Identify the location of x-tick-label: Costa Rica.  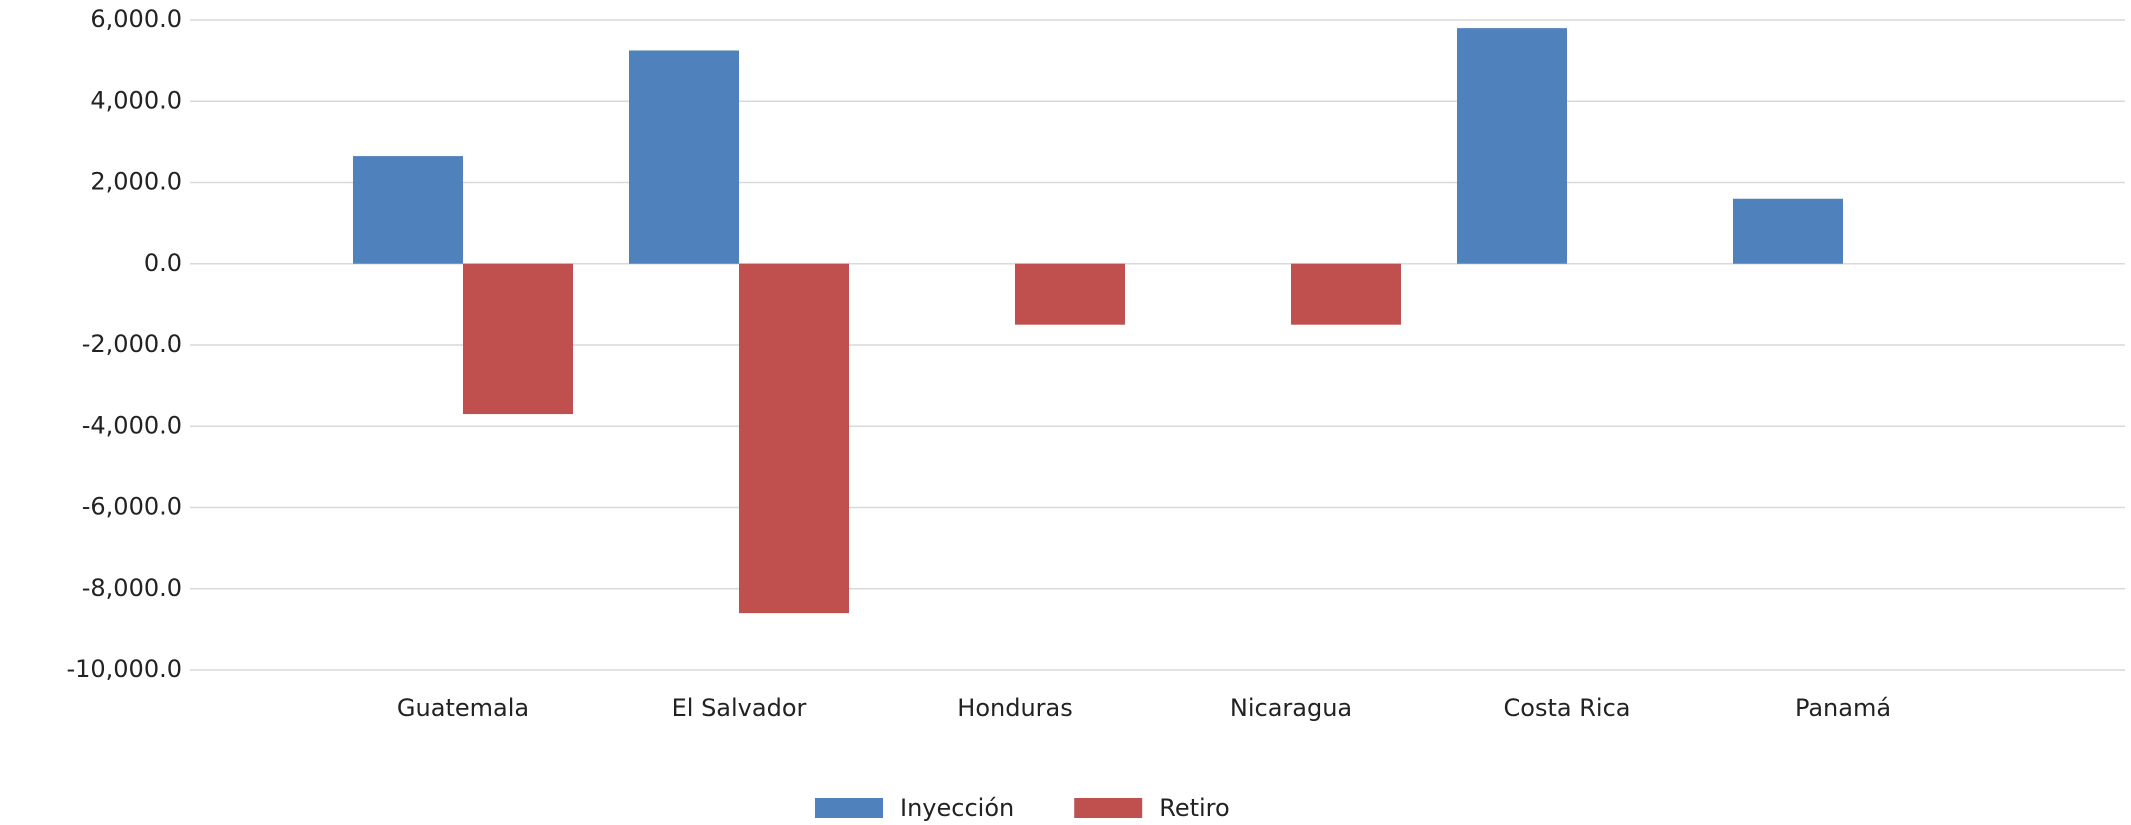
(1567, 708).